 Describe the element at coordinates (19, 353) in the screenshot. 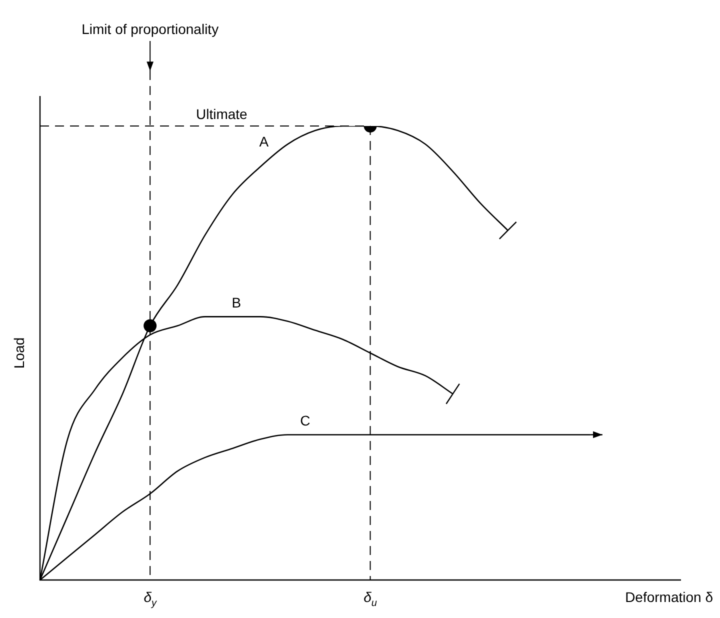

I see `y-axis-title: Load` at that location.